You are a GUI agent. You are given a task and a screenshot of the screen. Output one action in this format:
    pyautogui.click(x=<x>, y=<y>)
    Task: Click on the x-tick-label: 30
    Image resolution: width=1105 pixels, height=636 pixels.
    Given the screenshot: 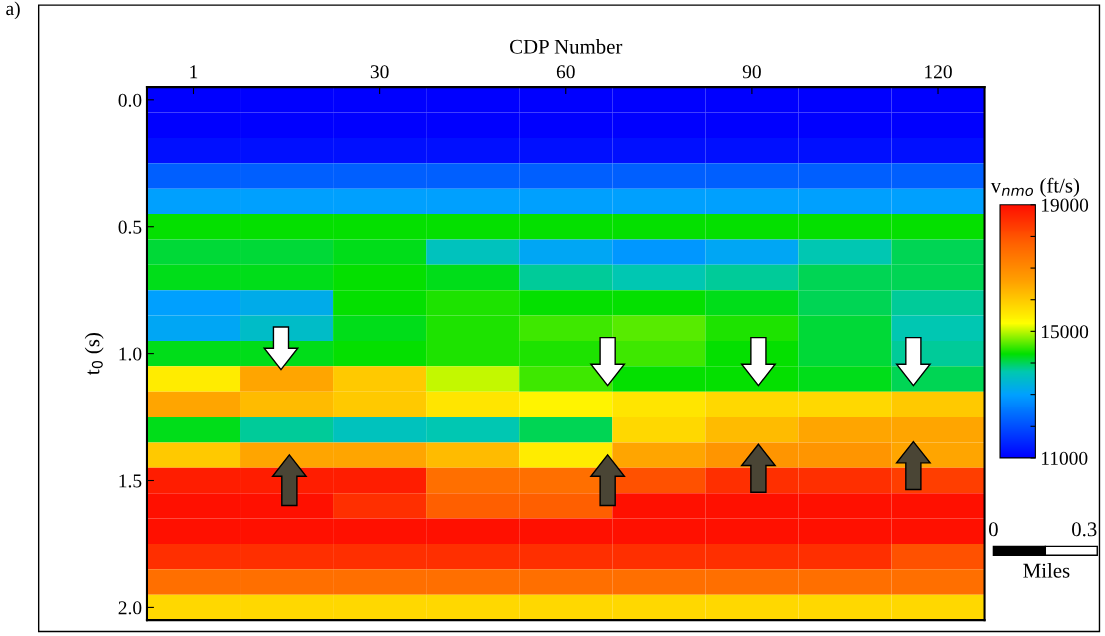 What is the action you would take?
    pyautogui.click(x=379, y=72)
    